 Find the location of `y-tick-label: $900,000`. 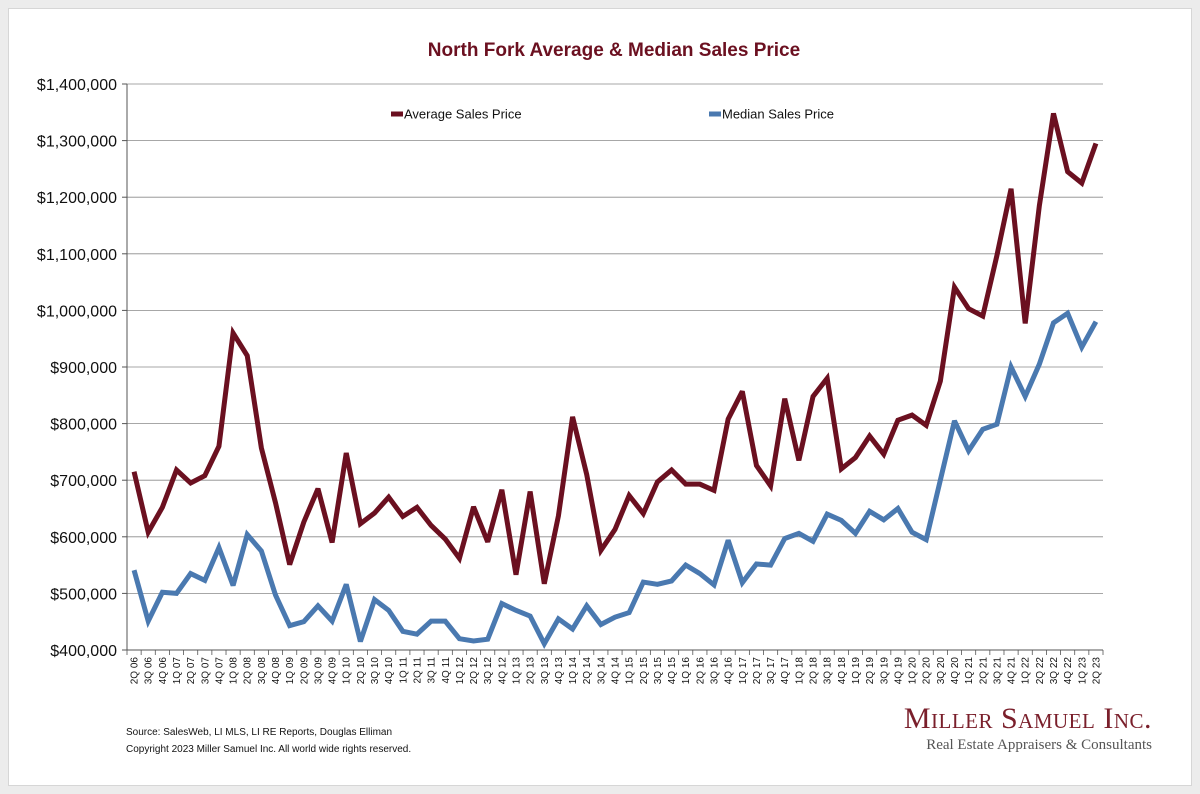

y-tick-label: $900,000 is located at coordinates (83, 368).